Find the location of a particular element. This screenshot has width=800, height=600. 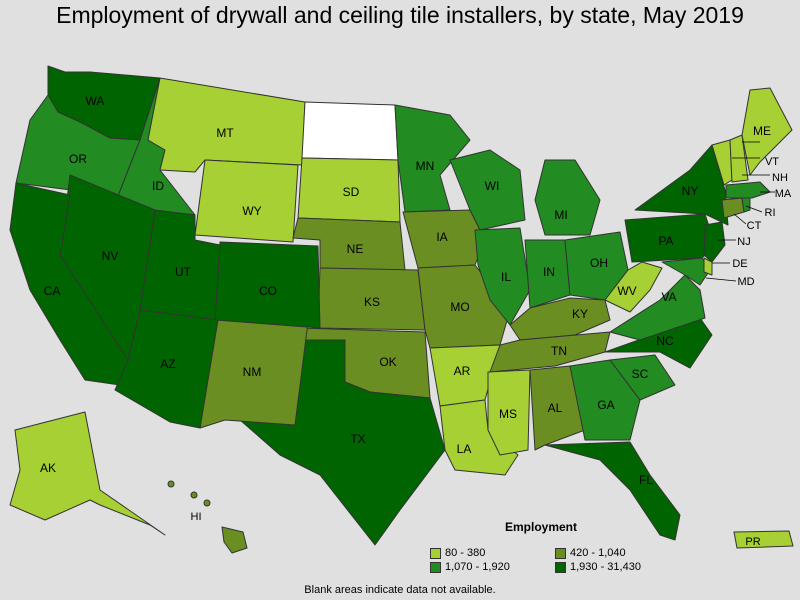

label-IL: IL is located at coordinates (506, 277).